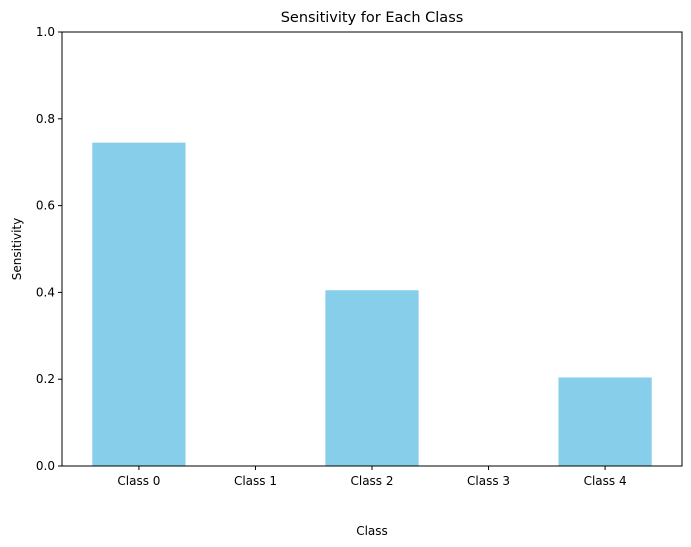  Describe the element at coordinates (488, 481) in the screenshot. I see `x-tick-label: Class 3` at that location.